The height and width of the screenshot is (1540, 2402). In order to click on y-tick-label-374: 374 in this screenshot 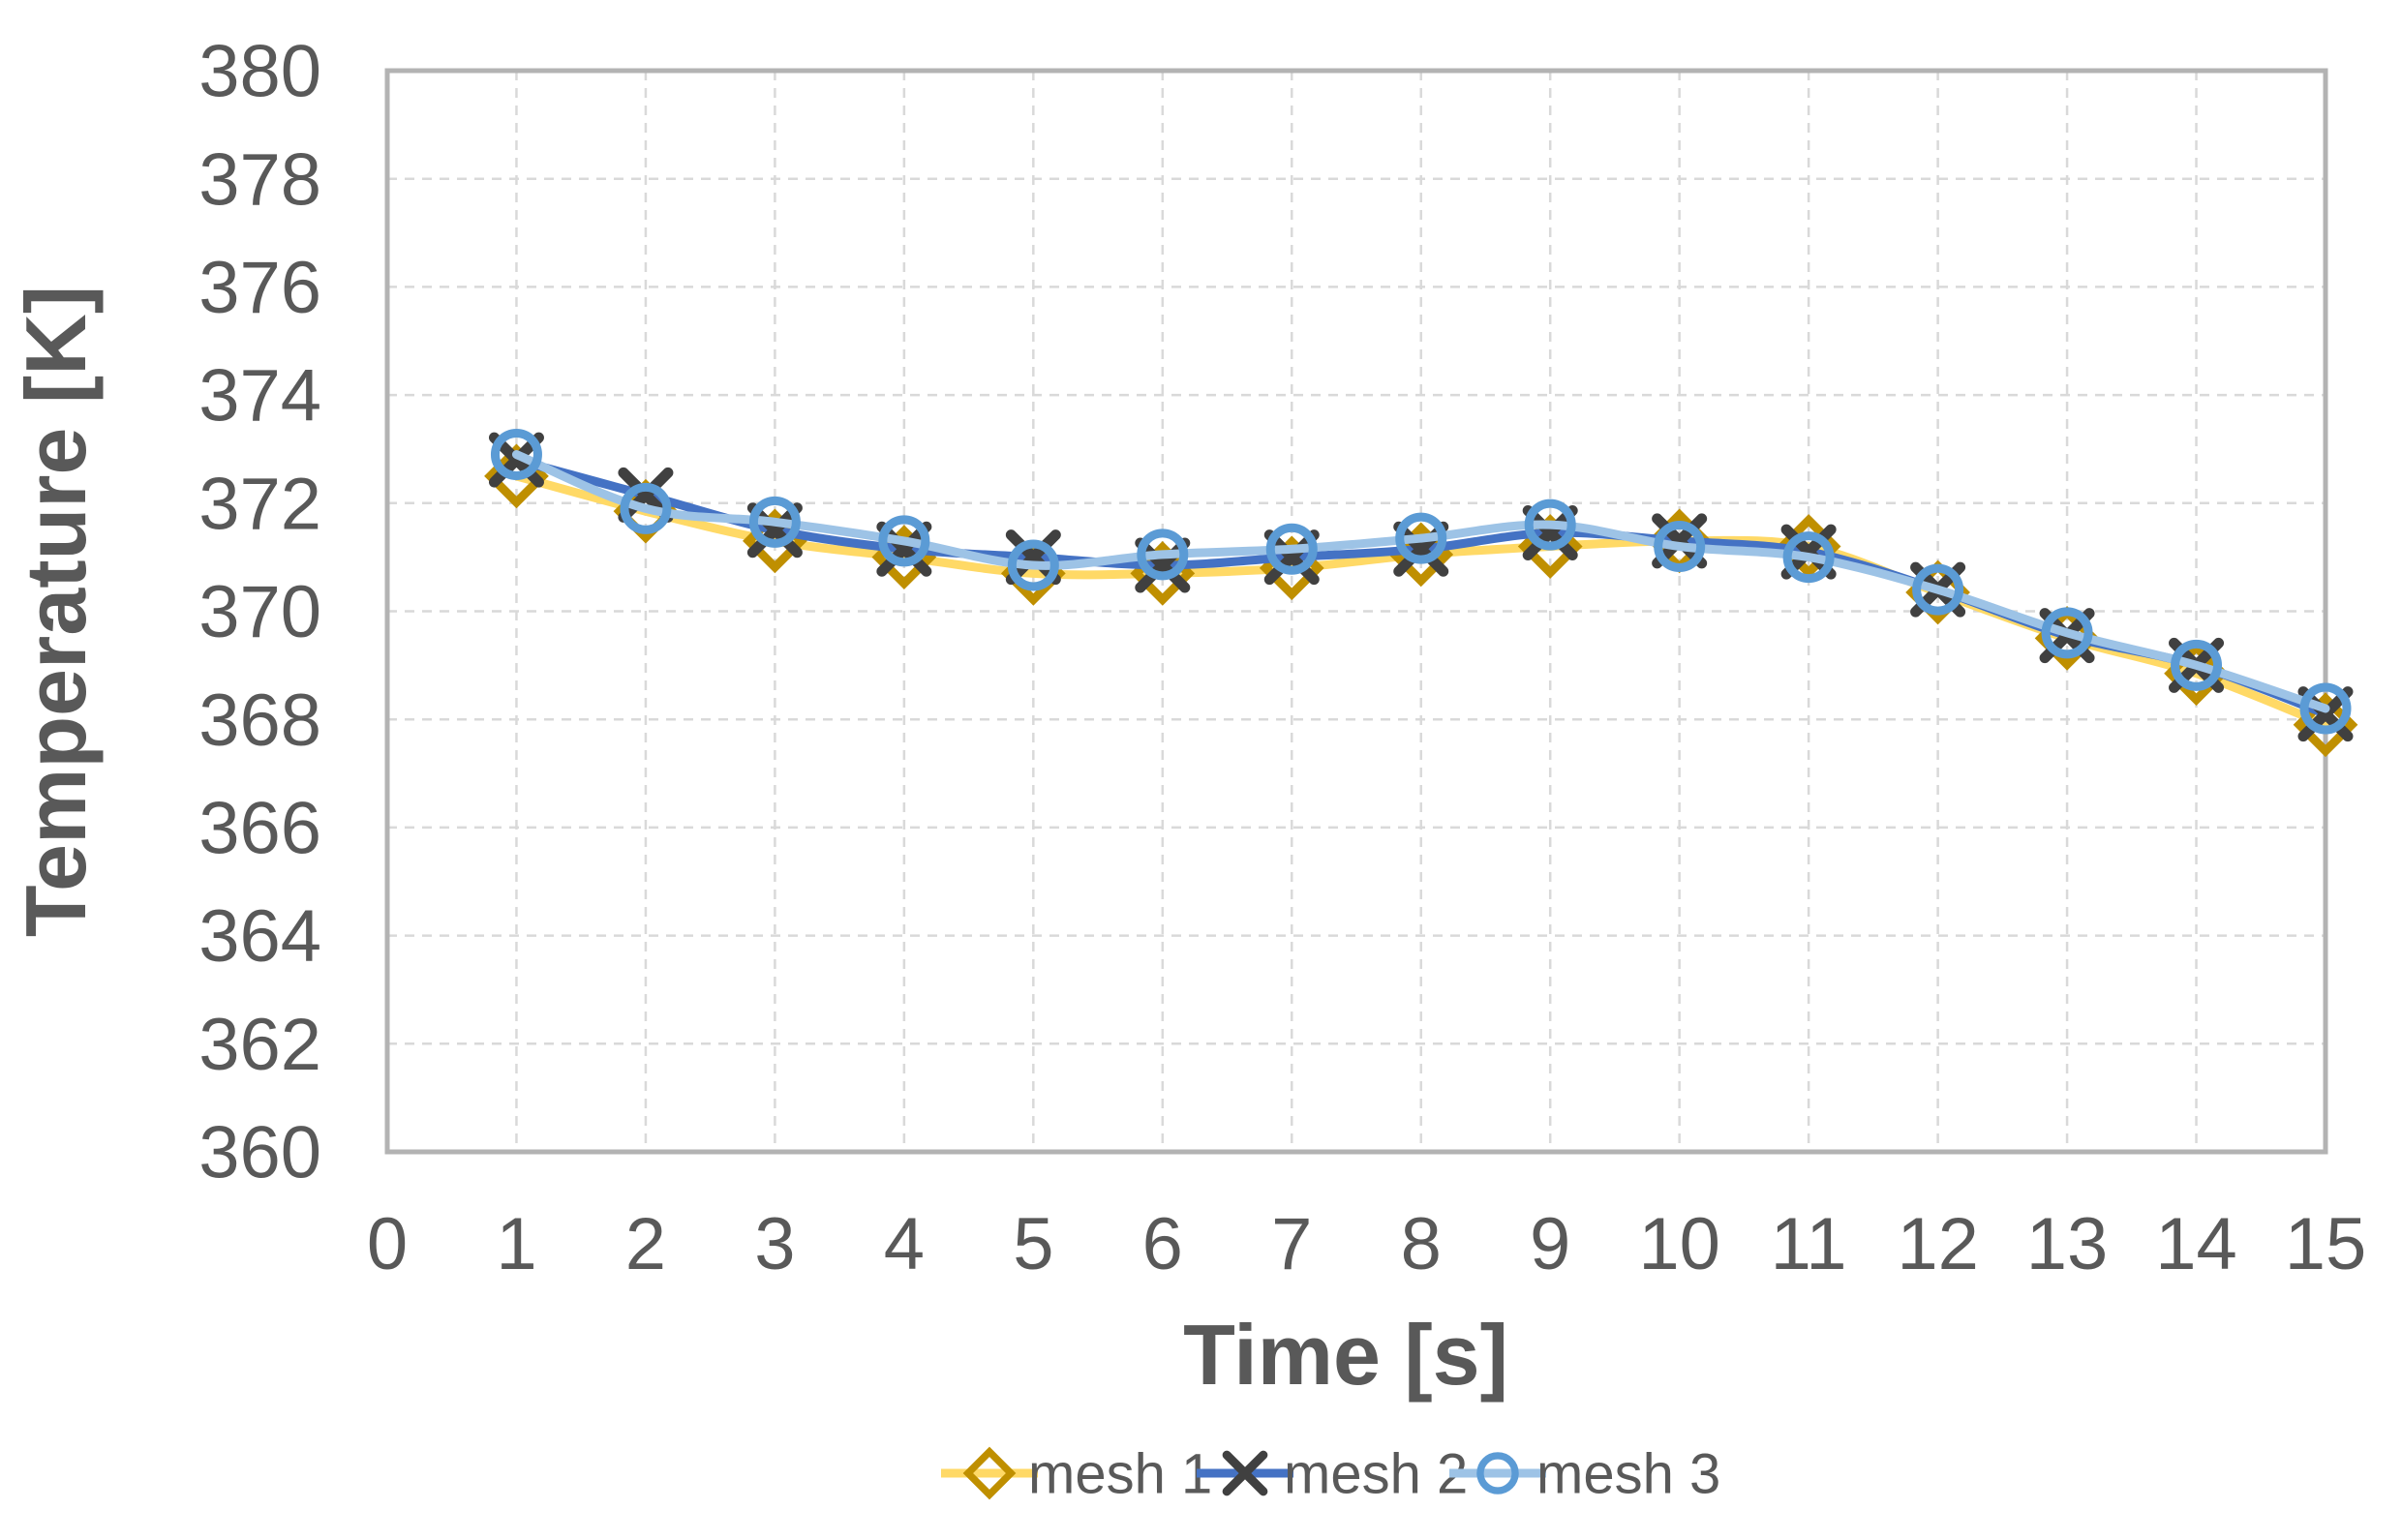, I will do `click(259, 396)`.